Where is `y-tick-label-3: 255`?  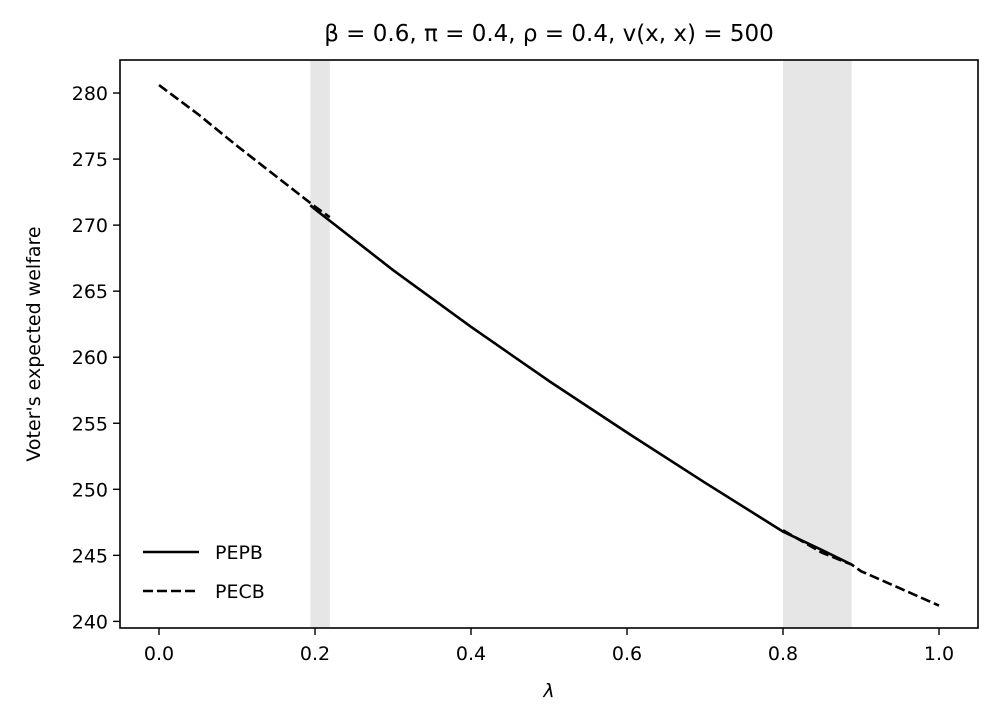
y-tick-label-3: 255 is located at coordinates (90, 424).